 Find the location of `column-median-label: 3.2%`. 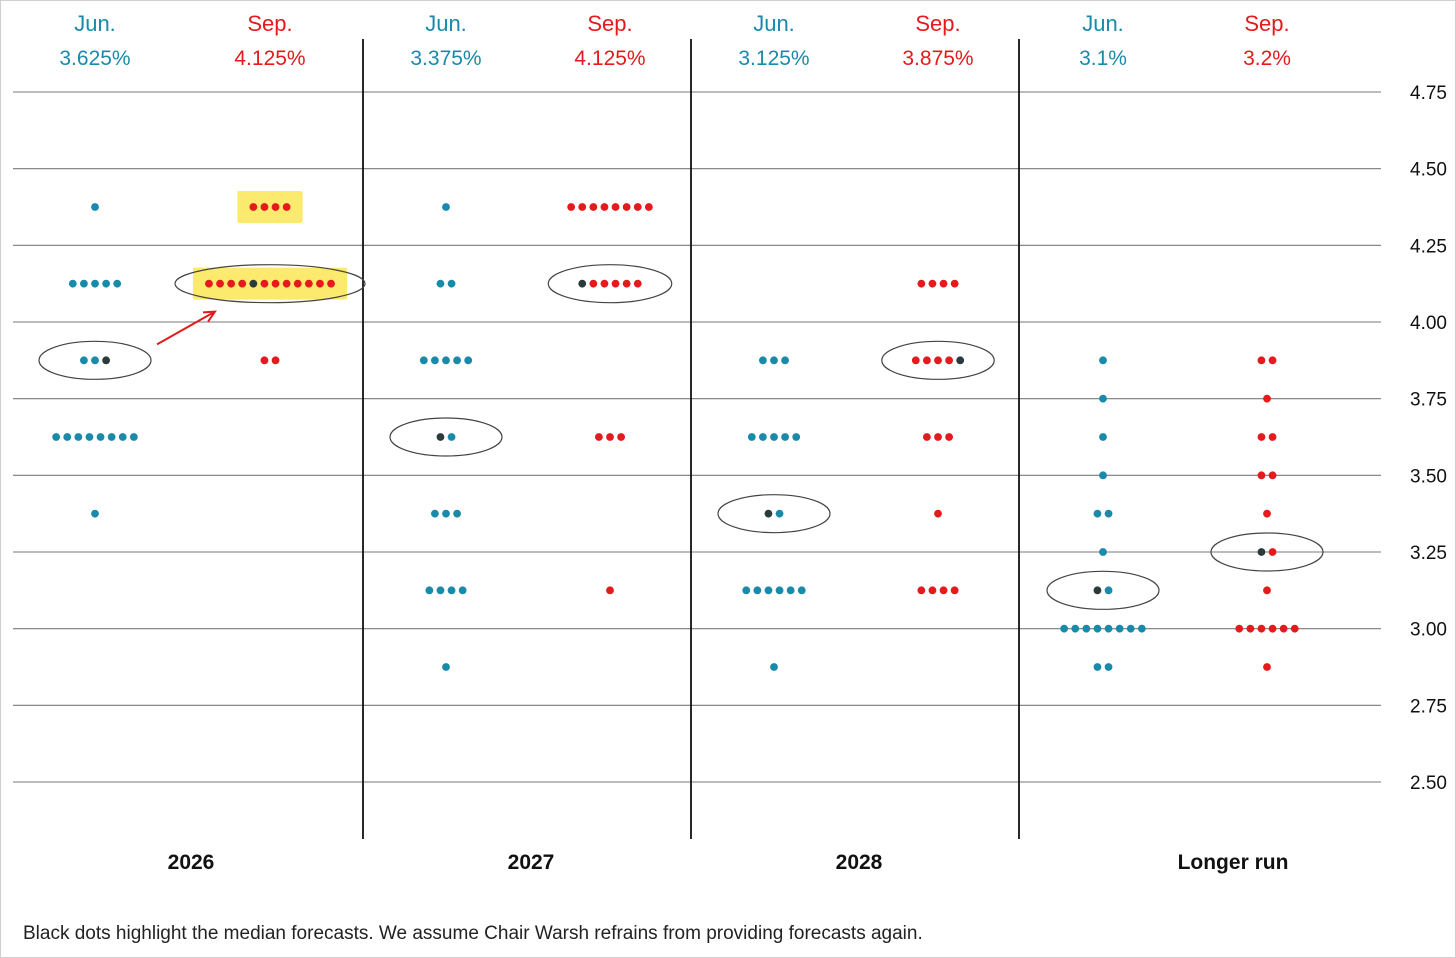

column-median-label: 3.2% is located at coordinates (1267, 58).